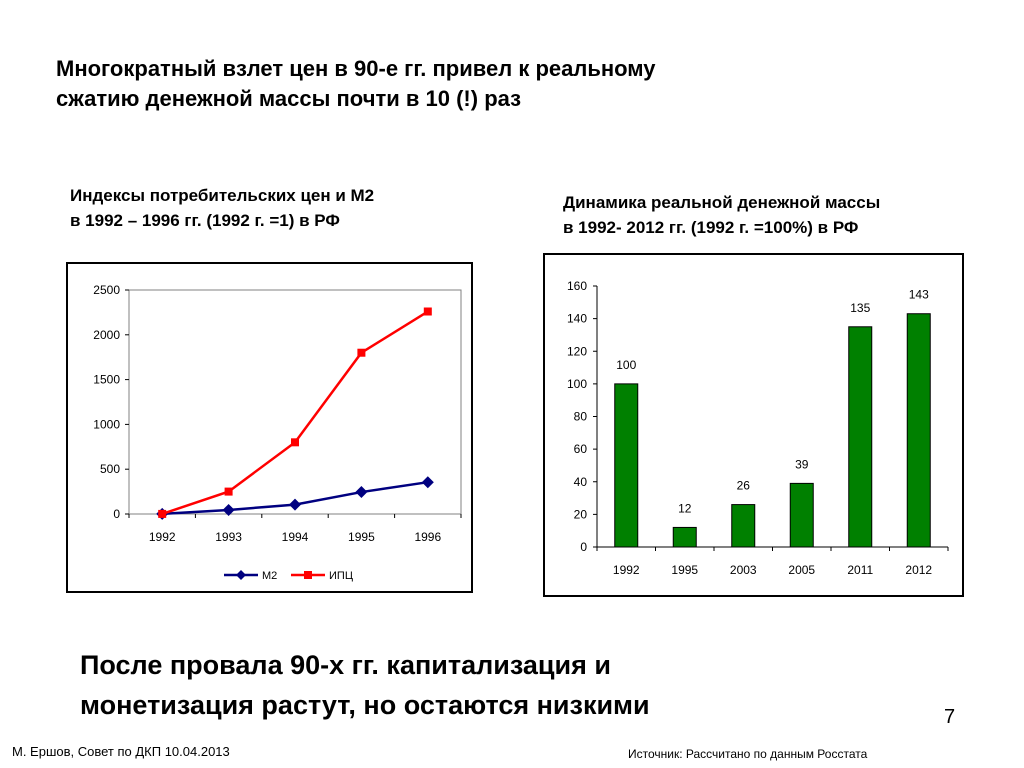 The image size is (1024, 768). I want to click on bar-chart-caption-line-2: в 1992- 2012 гг. (1992 г. =100%) в РФ, so click(711, 227).